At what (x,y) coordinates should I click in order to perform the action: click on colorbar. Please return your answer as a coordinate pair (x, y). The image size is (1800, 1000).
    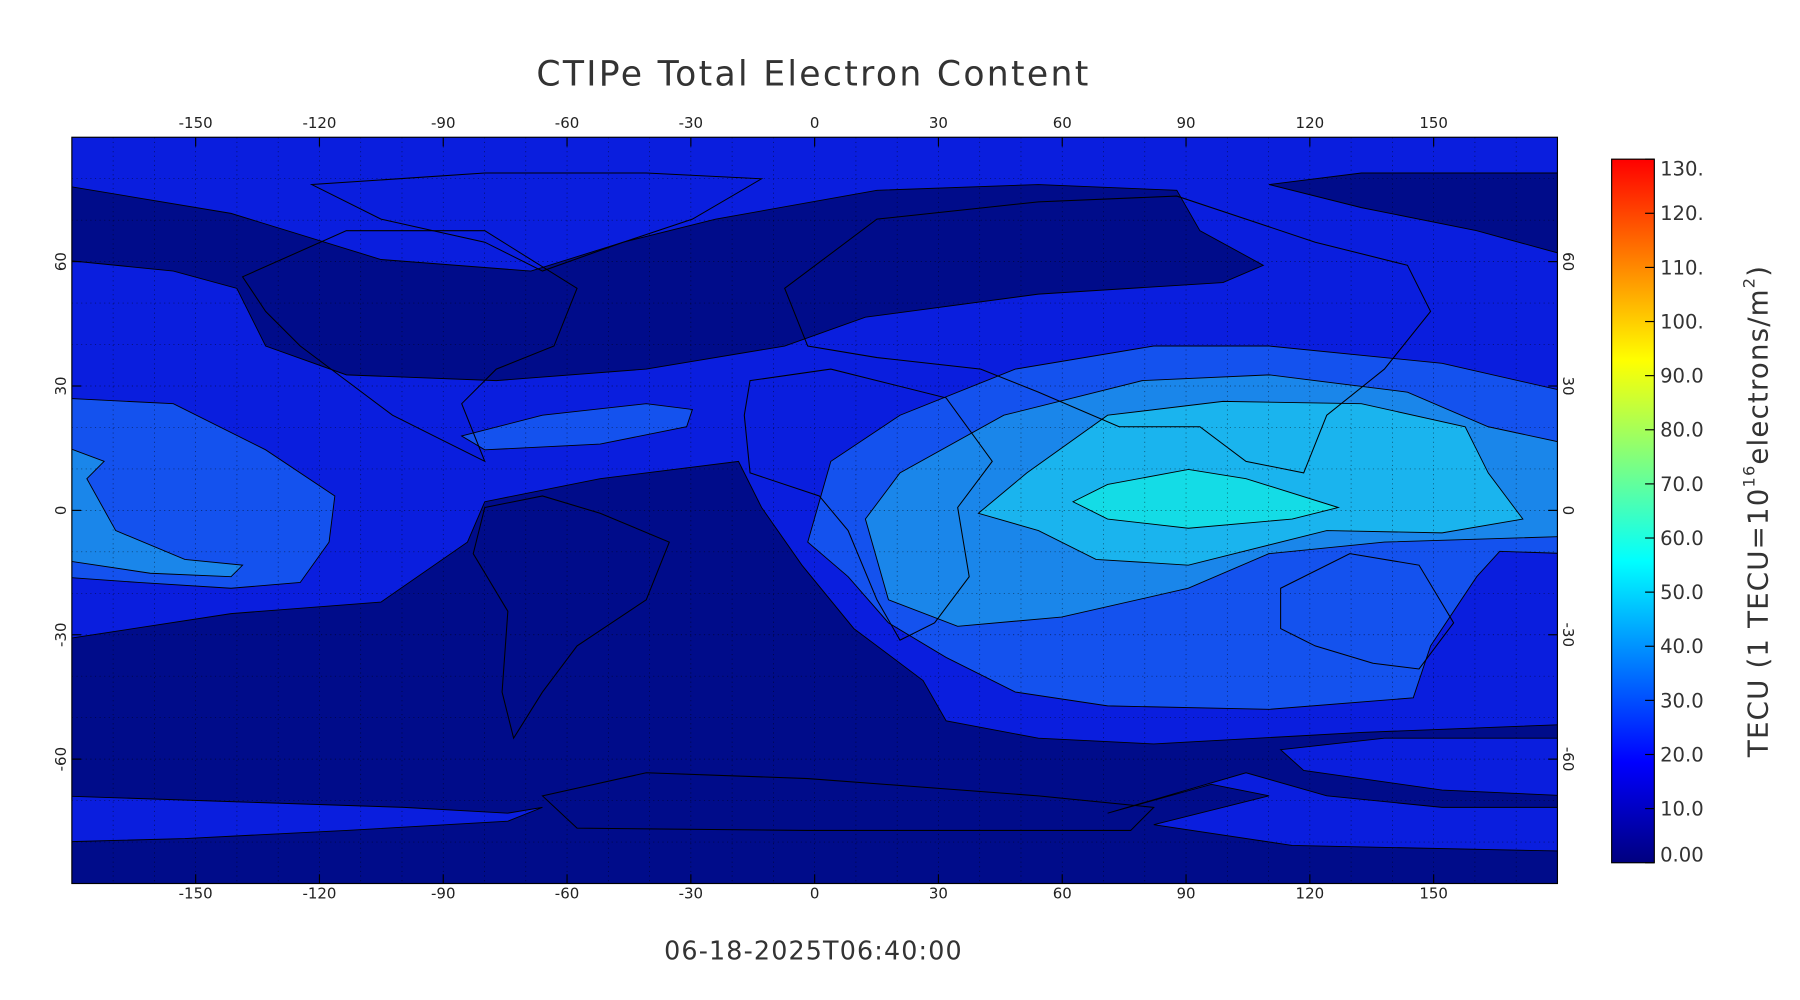
    Looking at the image, I should click on (1633, 511).